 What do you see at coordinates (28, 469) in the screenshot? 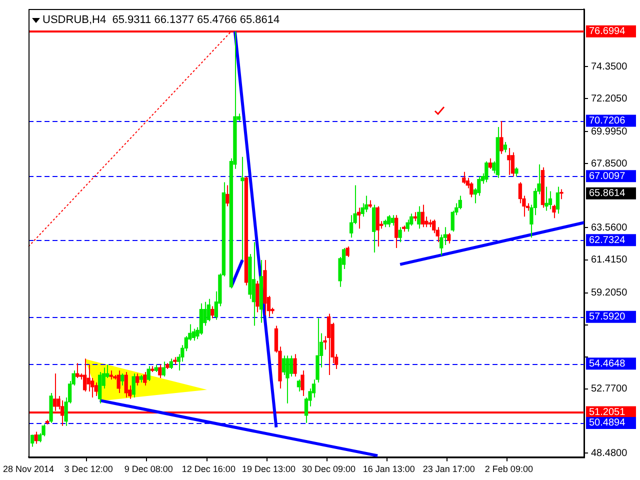
I see `x-tick-label: 28 Nov 2014` at bounding box center [28, 469].